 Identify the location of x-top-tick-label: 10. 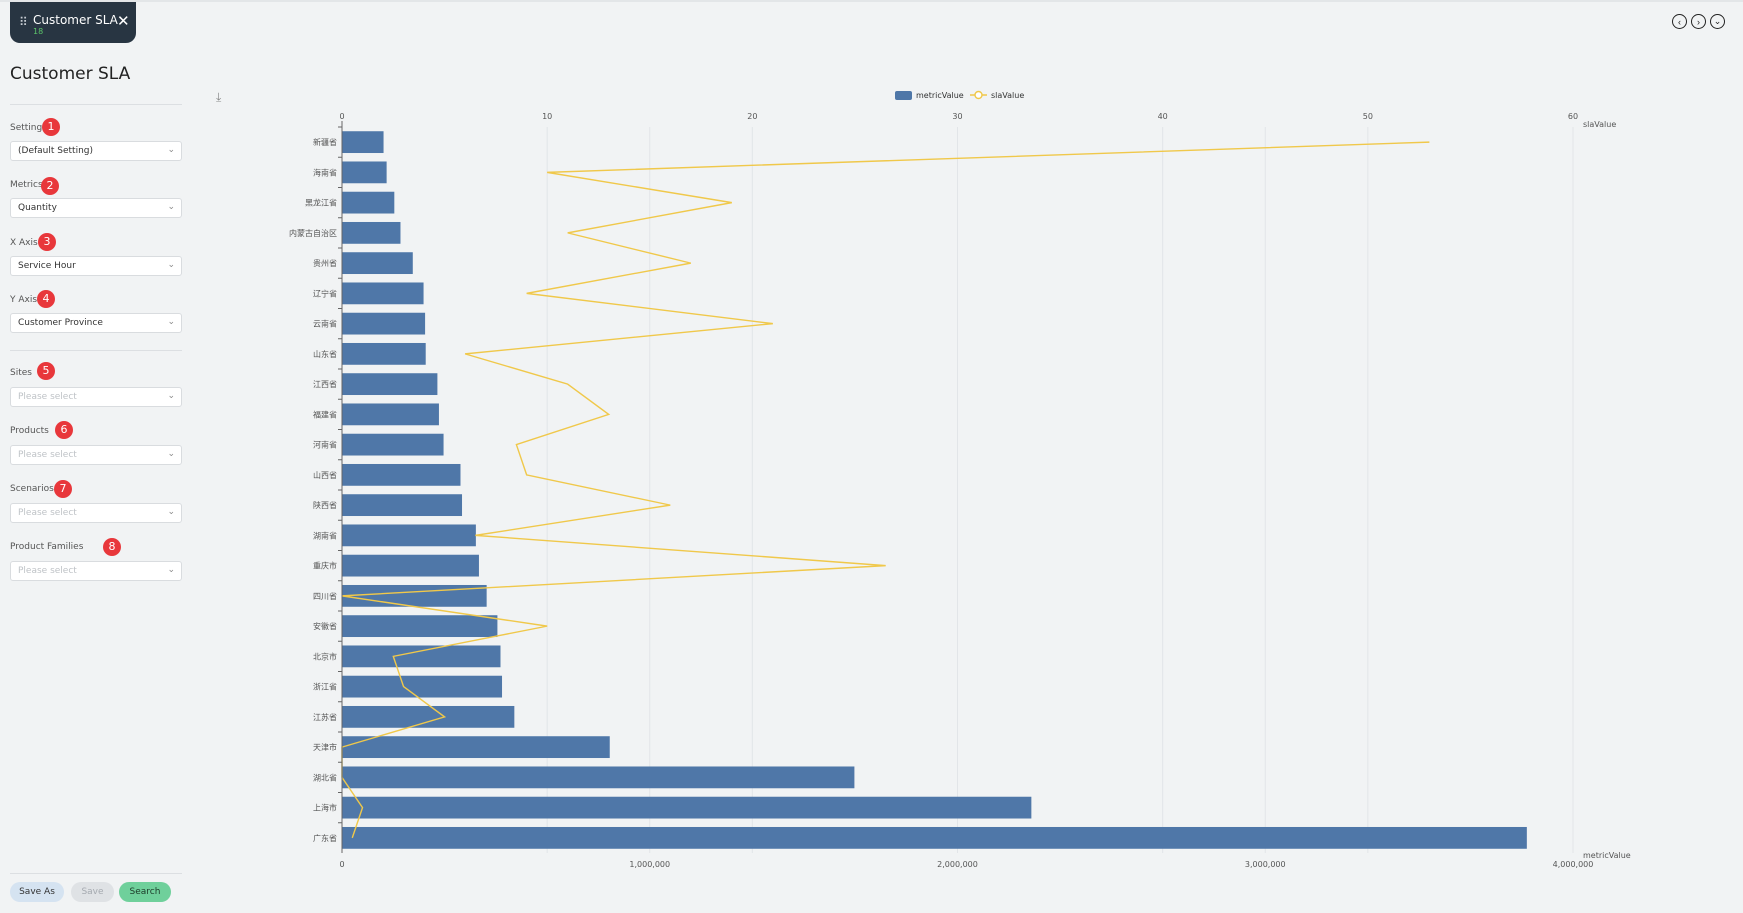
(547, 116).